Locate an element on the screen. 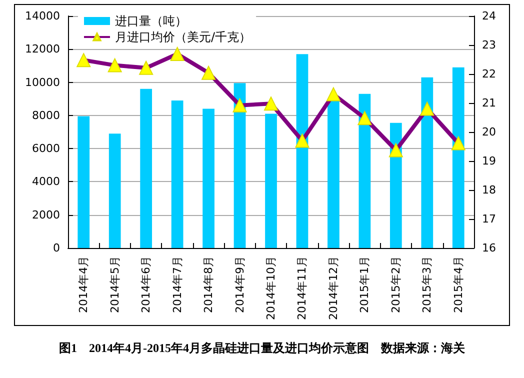  y2-tick-label: 17 is located at coordinates (489, 219).